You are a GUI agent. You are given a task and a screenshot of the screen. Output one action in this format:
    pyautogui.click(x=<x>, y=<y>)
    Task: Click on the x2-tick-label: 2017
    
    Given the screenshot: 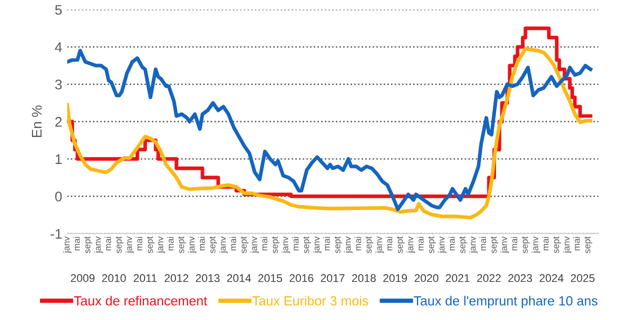 What is the action you would take?
    pyautogui.click(x=332, y=278)
    